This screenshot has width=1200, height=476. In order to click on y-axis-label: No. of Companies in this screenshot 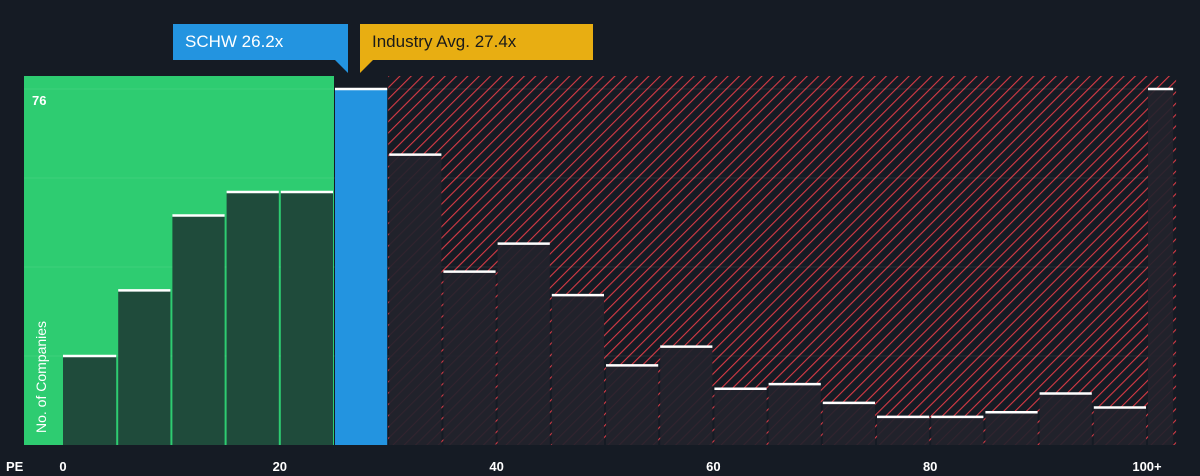, I will do `click(41, 377)`.